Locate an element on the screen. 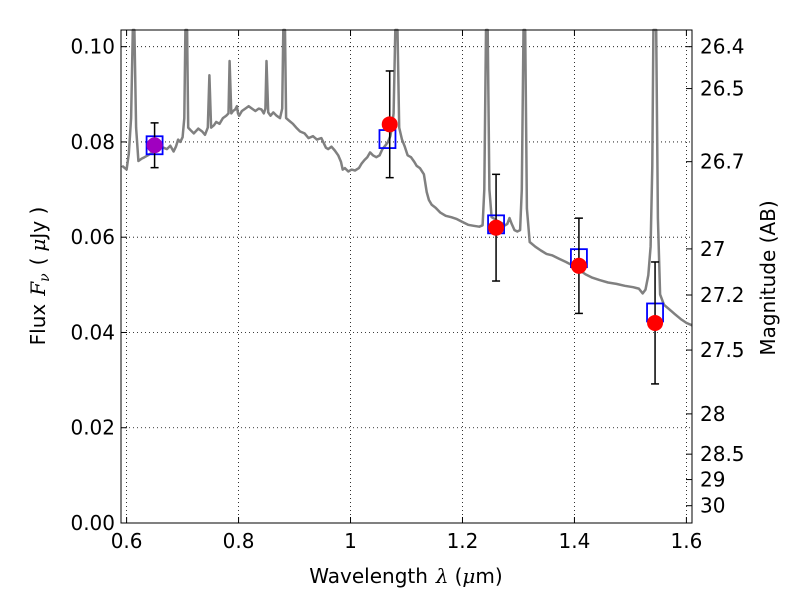 The height and width of the screenshot is (600, 800). y-tick-label-2: 0.04 is located at coordinates (92, 332).